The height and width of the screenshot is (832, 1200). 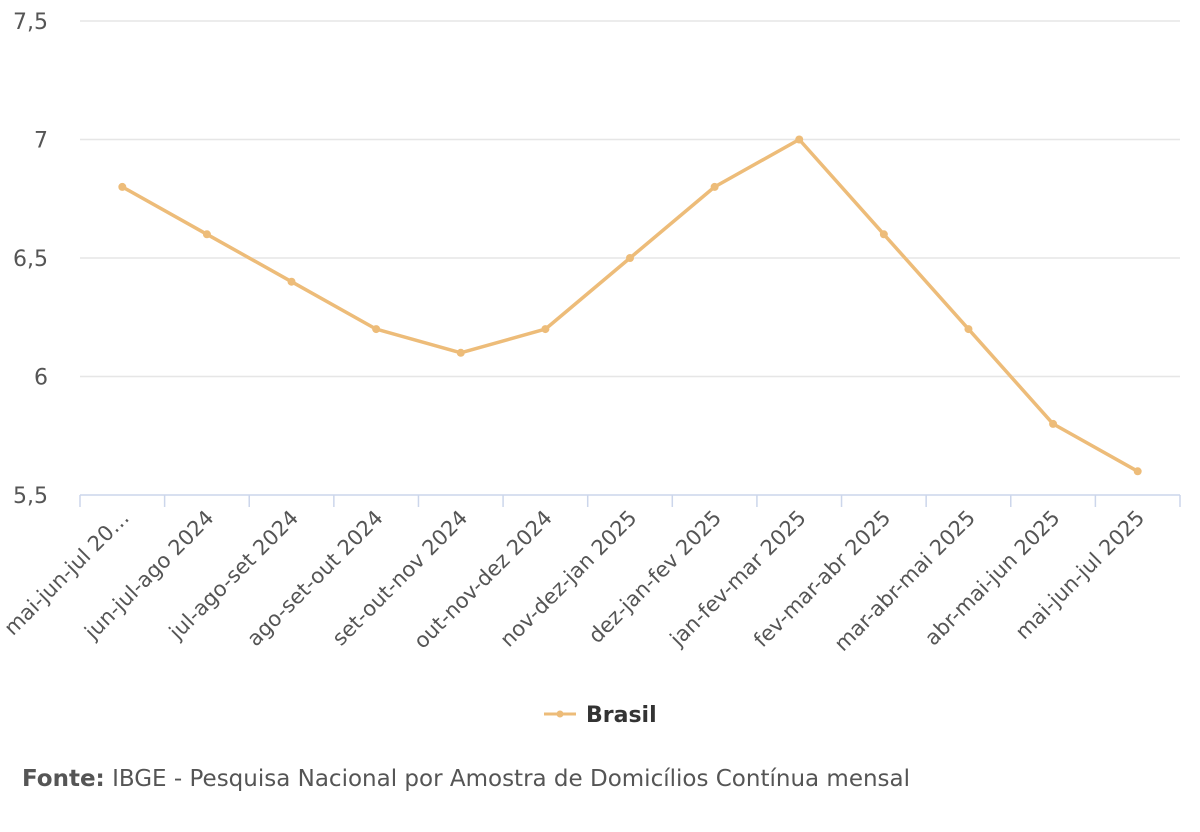 I want to click on y-tick-label: 6, so click(x=41, y=378).